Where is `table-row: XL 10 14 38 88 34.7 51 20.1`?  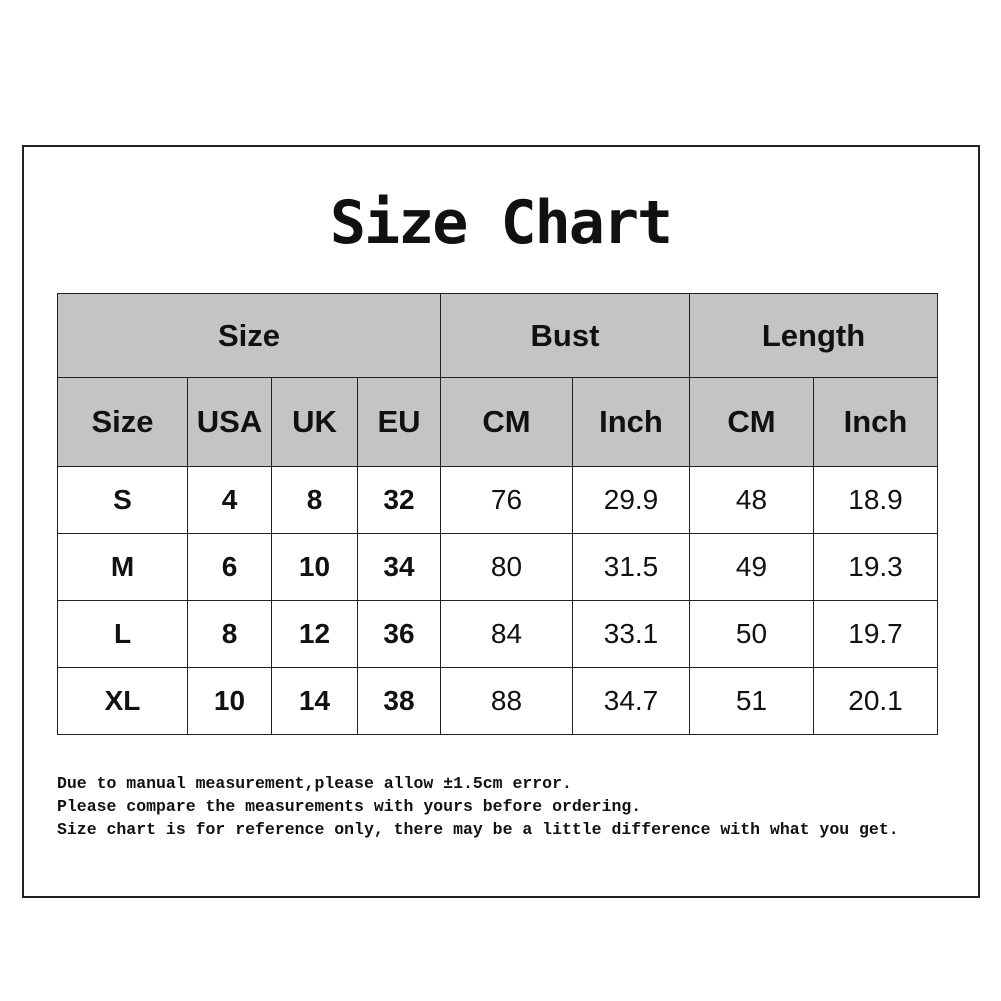
table-row: XL 10 14 38 88 34.7 51 20.1 is located at coordinates (497, 701).